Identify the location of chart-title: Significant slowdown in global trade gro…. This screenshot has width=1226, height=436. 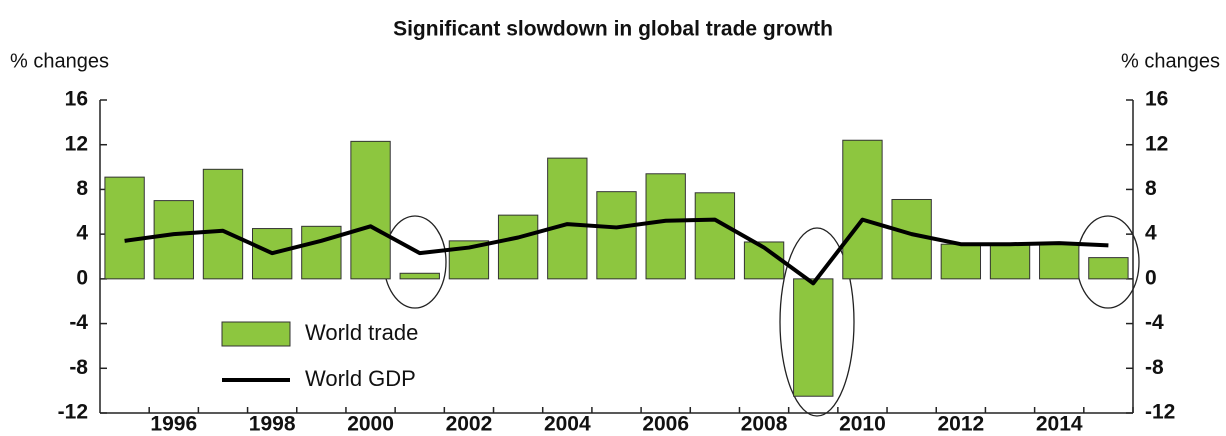
(613, 29).